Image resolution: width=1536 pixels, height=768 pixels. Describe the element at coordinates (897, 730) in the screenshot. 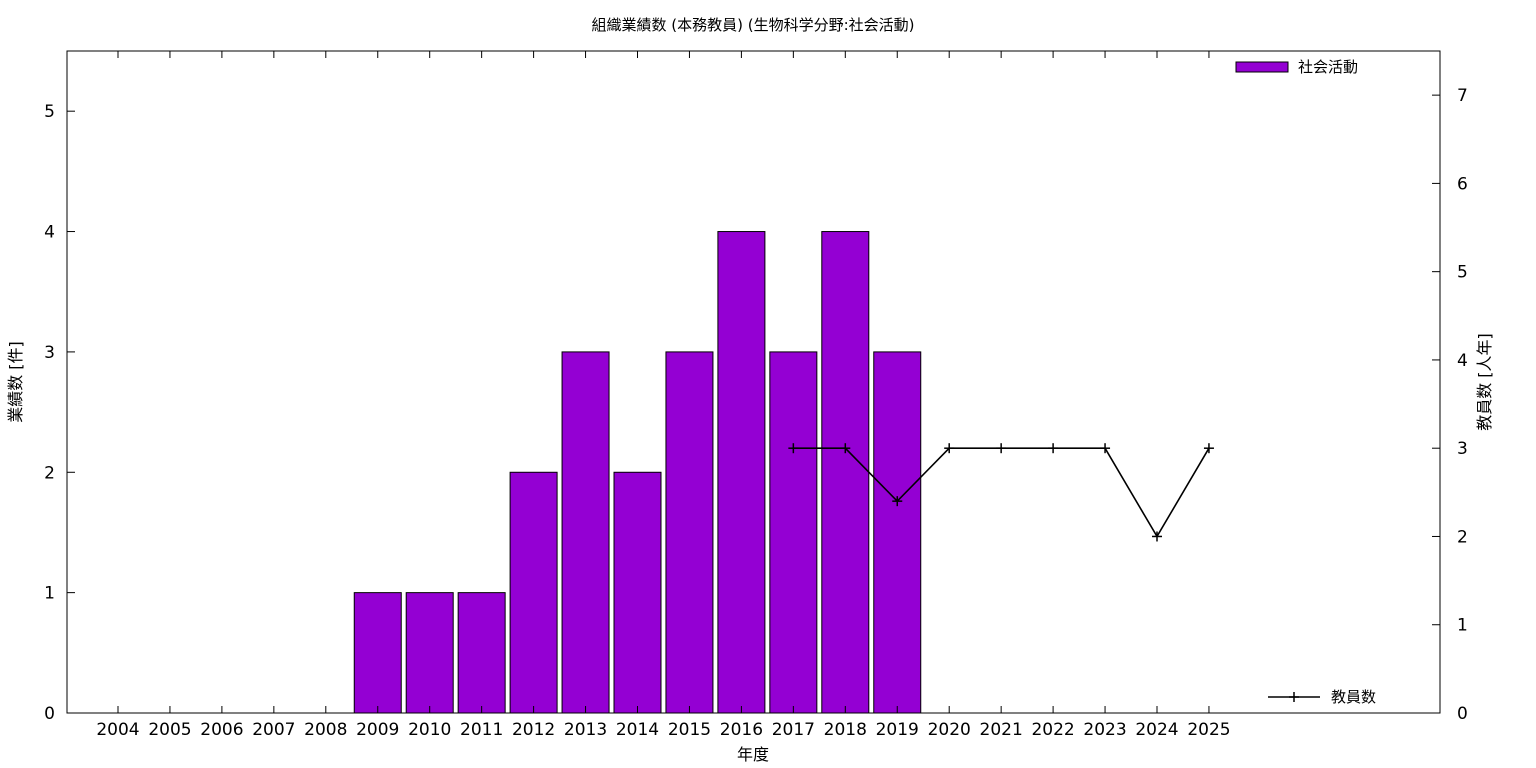

I see `x-tick-label: 2019` at that location.